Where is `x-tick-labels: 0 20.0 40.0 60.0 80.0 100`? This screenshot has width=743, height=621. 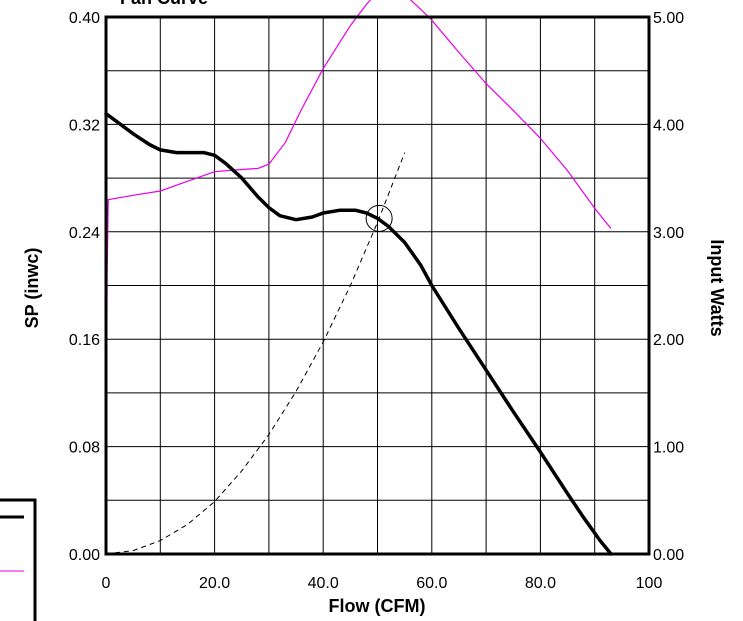 x-tick-labels: 0 20.0 40.0 60.0 80.0 100 is located at coordinates (382, 583).